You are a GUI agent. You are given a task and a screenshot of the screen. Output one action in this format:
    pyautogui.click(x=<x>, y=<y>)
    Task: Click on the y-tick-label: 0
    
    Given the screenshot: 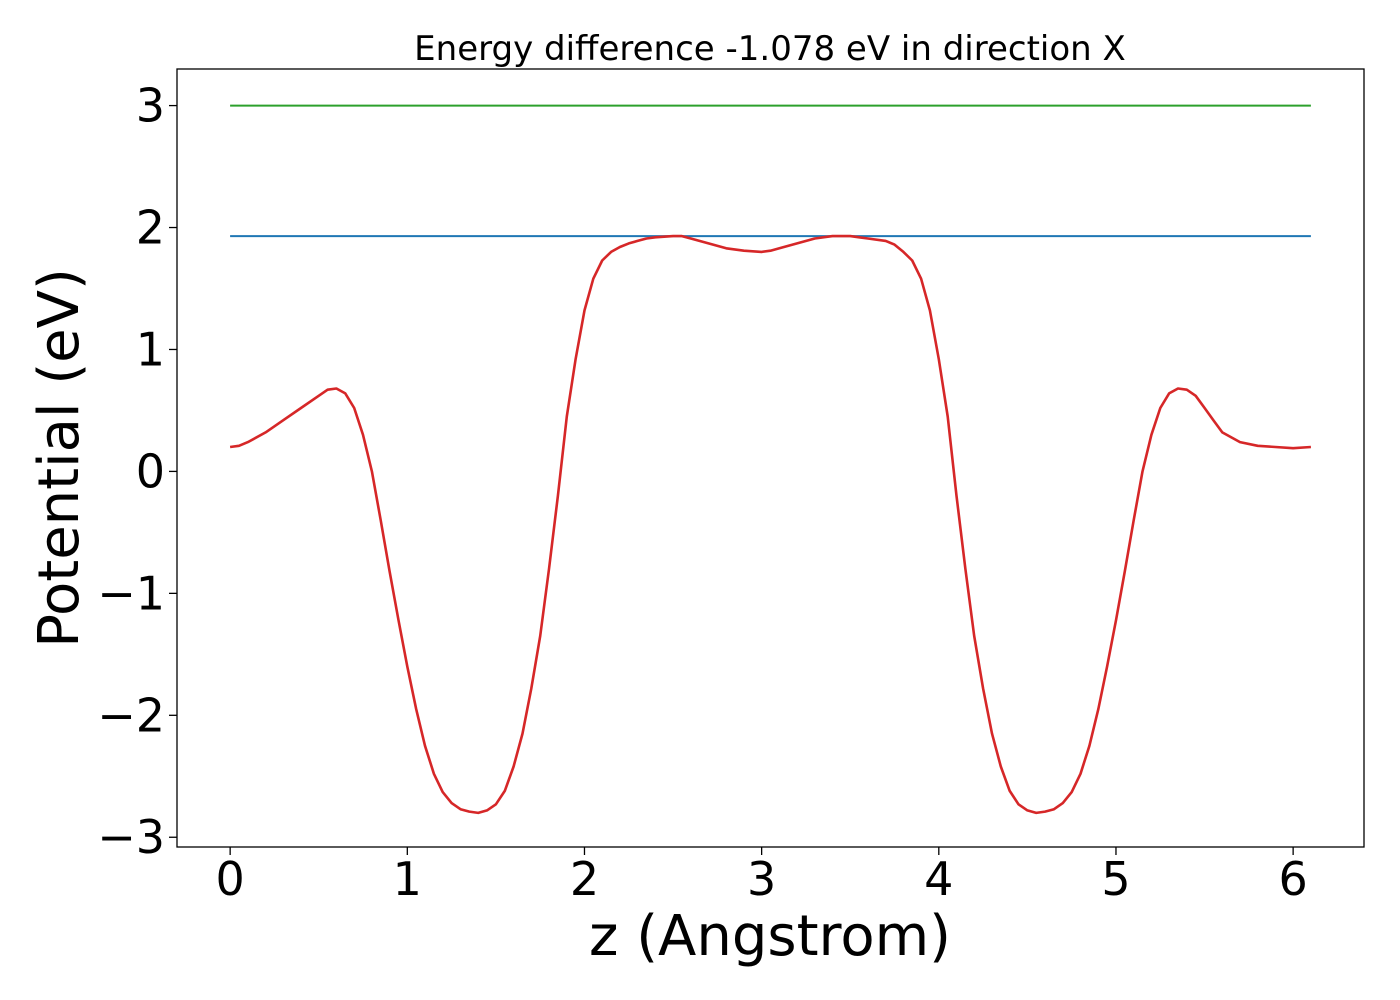 What is the action you would take?
    pyautogui.click(x=150, y=471)
    